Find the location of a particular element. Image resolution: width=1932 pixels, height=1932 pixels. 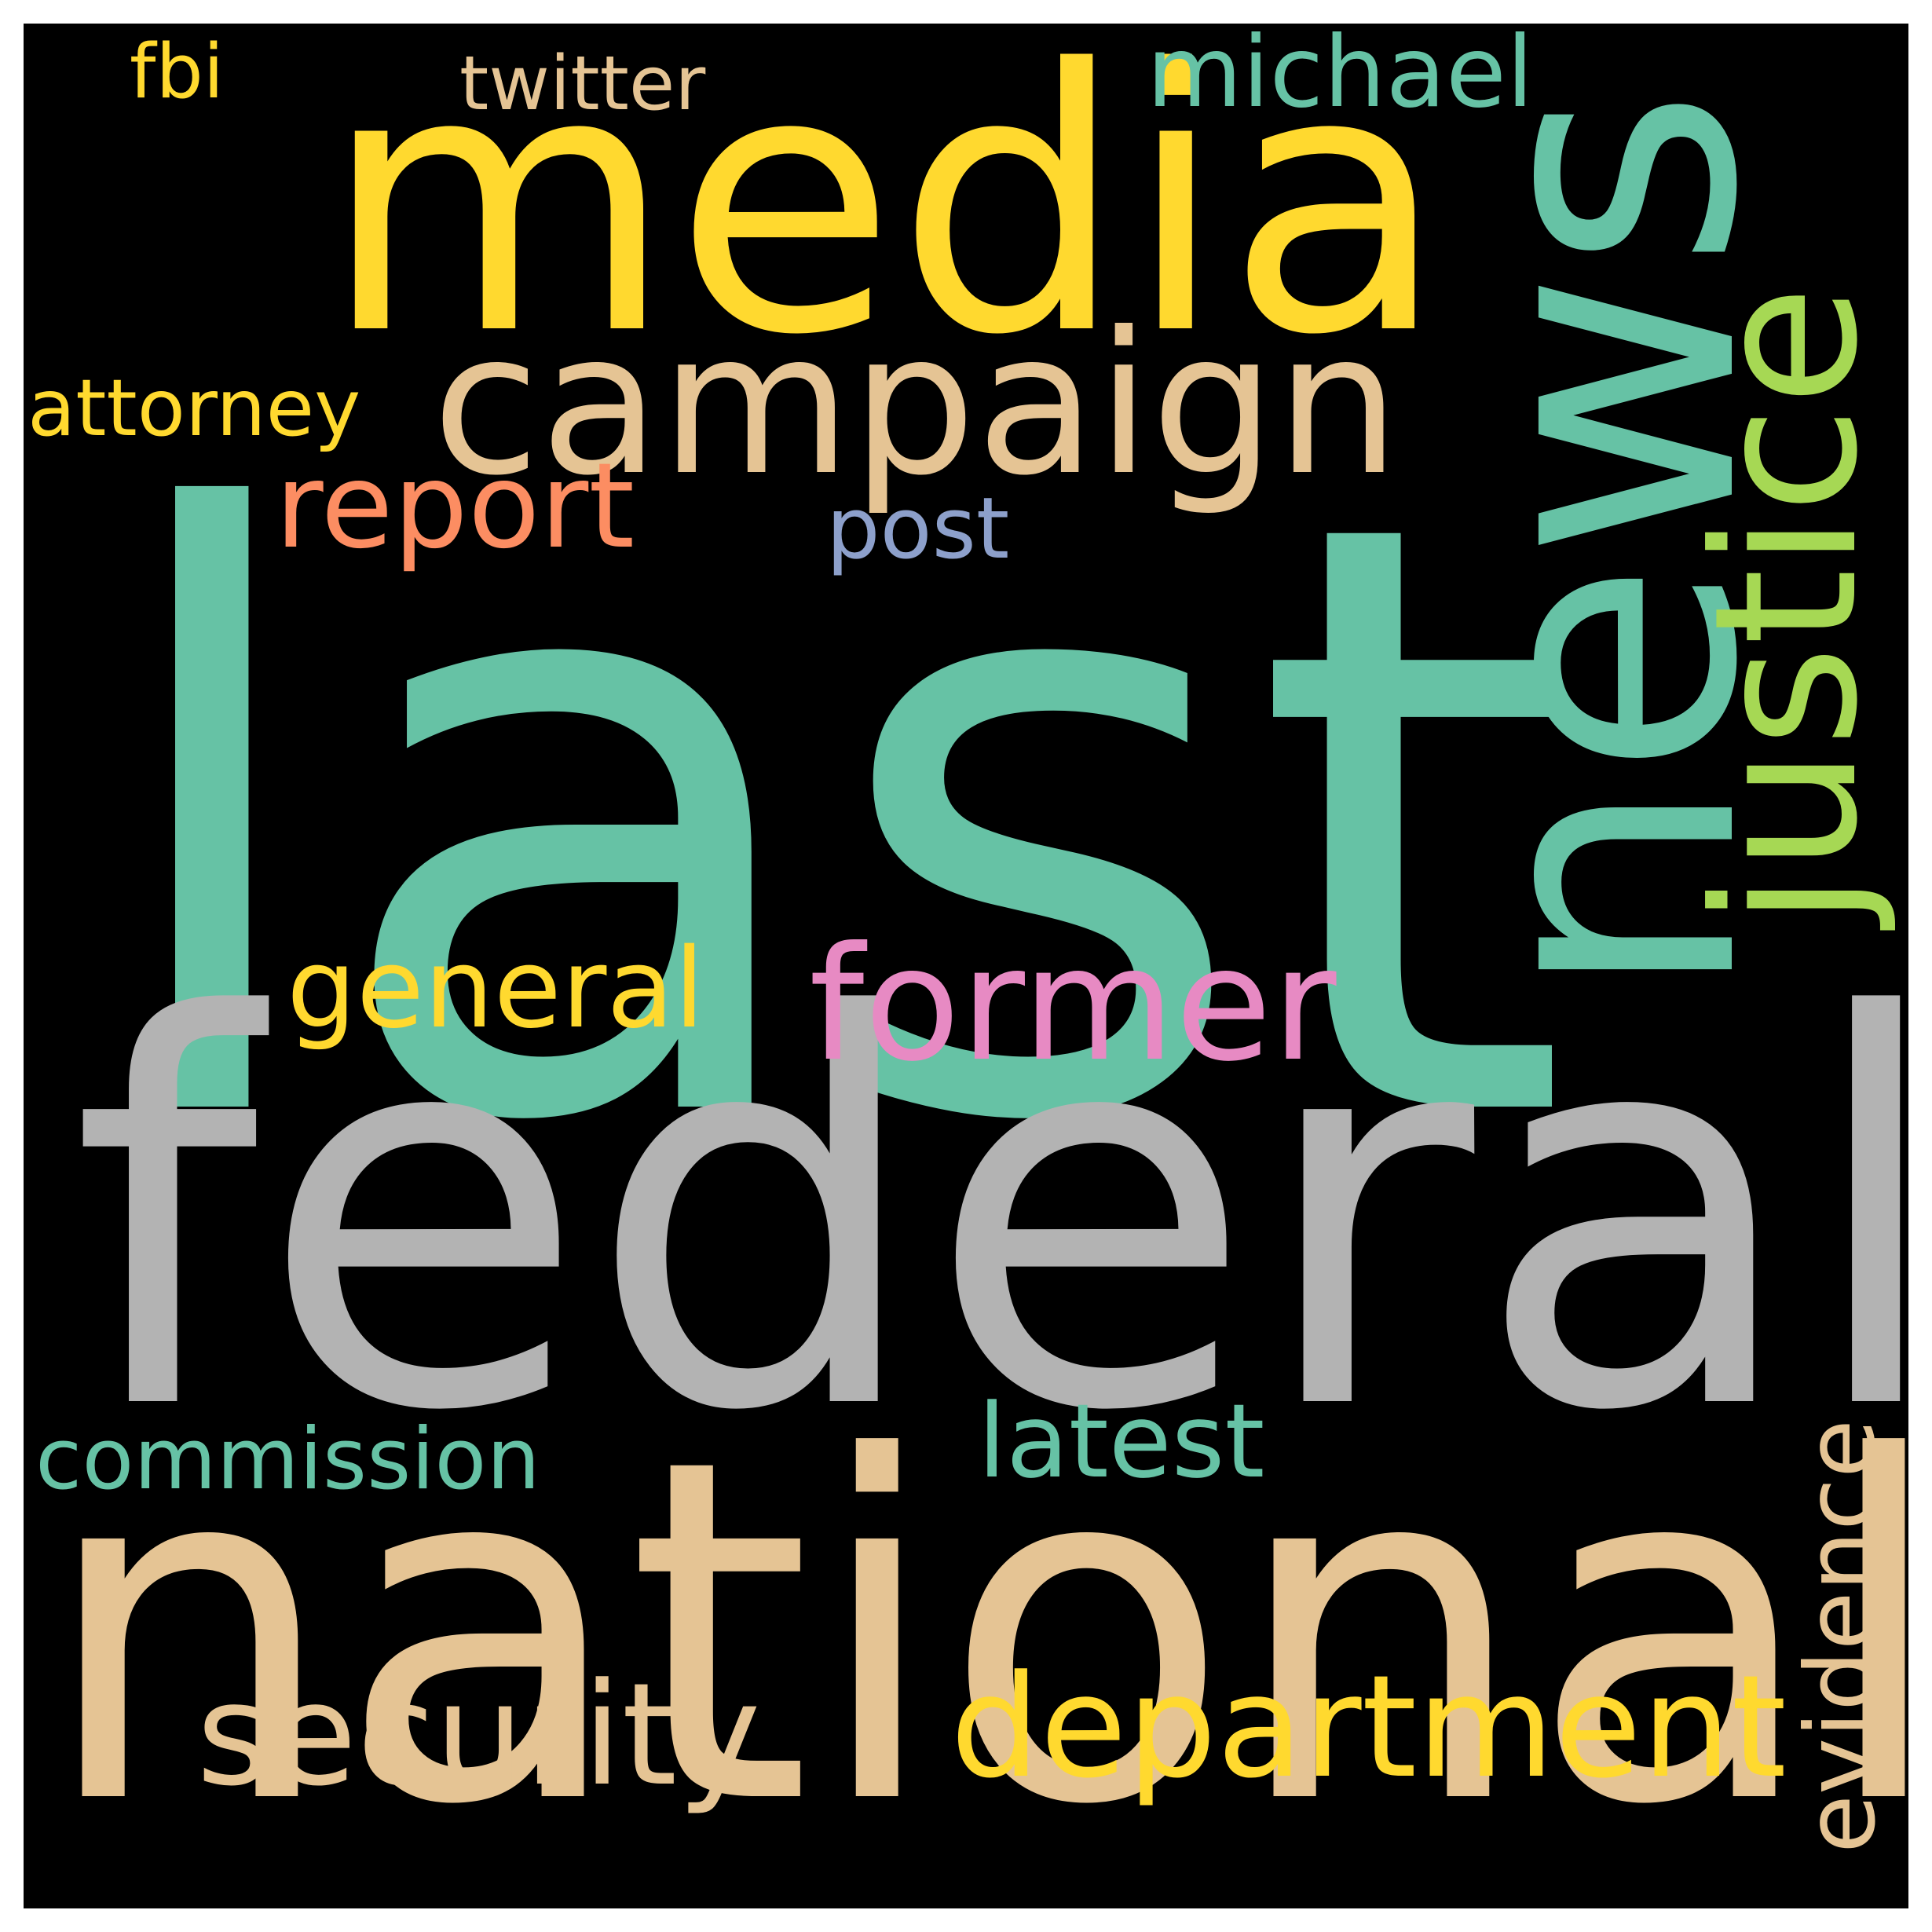

word-twitter: twitter is located at coordinates (583, 84).